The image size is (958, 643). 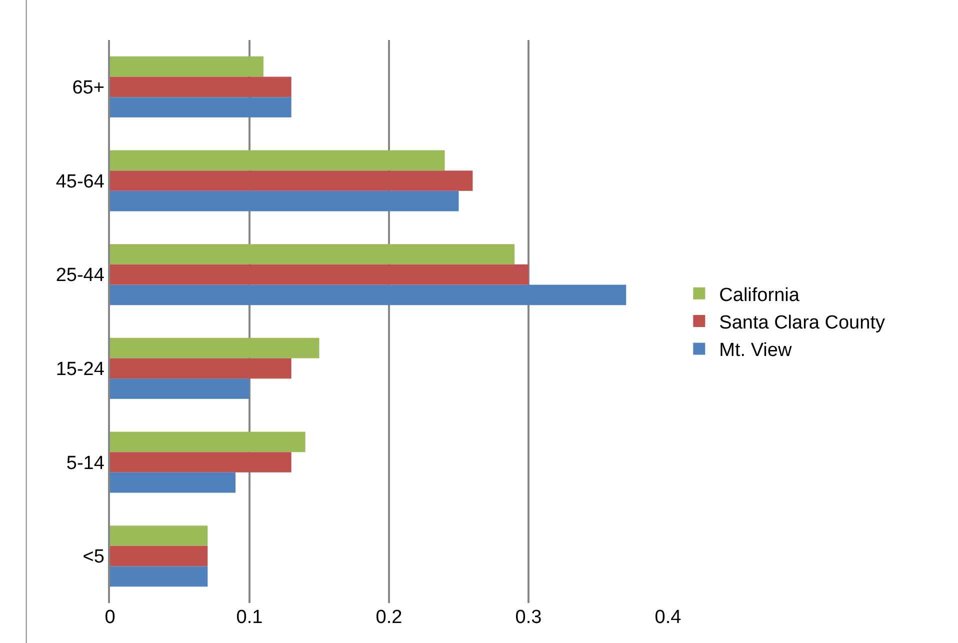 What do you see at coordinates (389, 617) in the screenshot?
I see `x-tick-label: 0.2` at bounding box center [389, 617].